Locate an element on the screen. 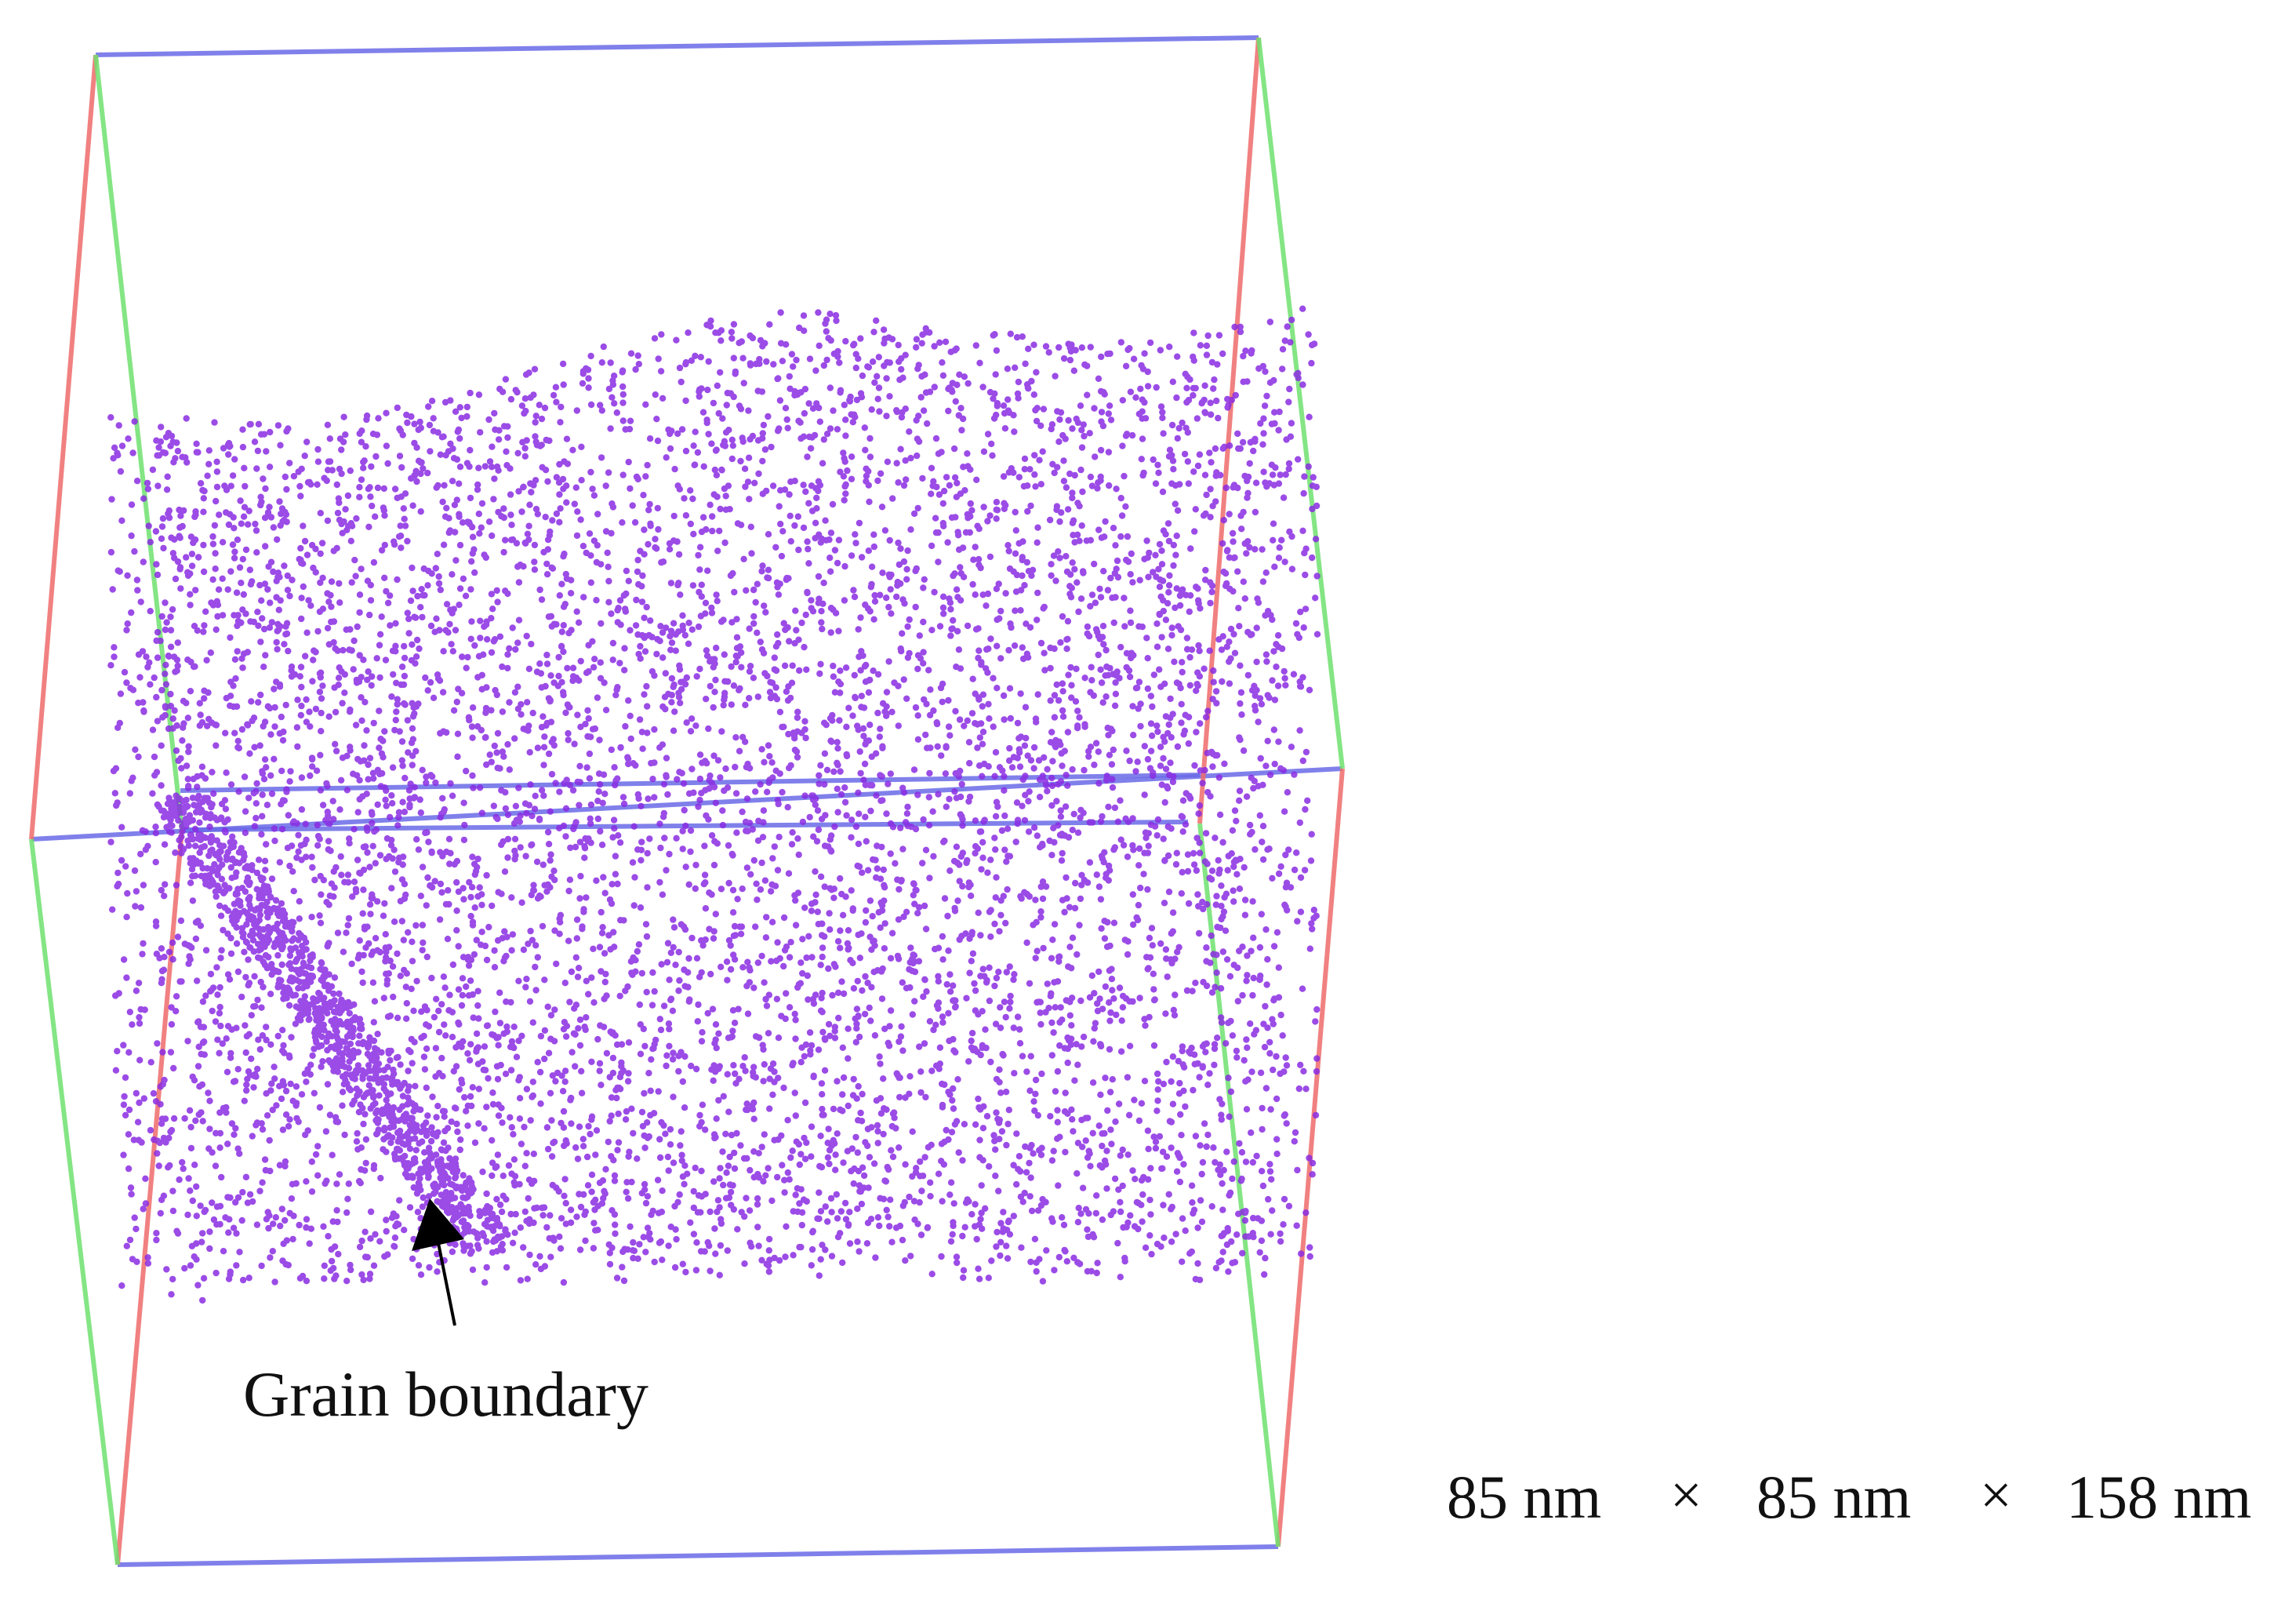 This screenshot has height=1600, width=2296. box-edge-right-upper is located at coordinates (1229, 430).